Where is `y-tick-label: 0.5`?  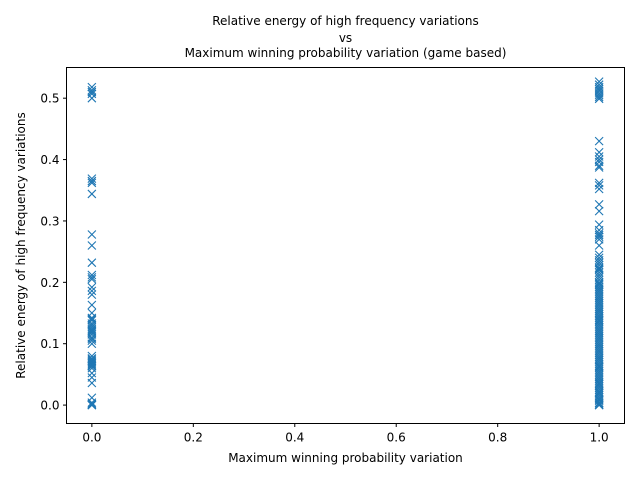 y-tick-label: 0.5 is located at coordinates (49, 99).